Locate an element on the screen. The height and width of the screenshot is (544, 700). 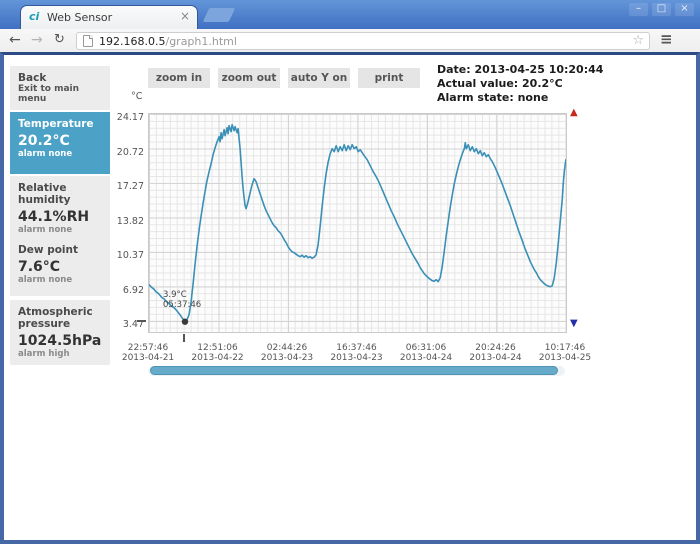
x-tick-label: 10:17:46 2013-04-25 is located at coordinates (565, 353).